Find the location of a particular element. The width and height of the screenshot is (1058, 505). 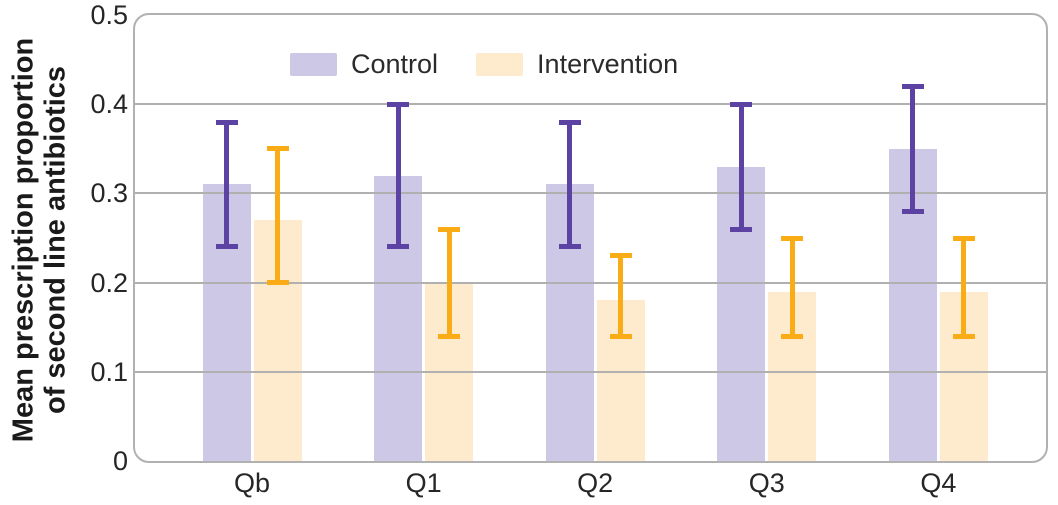

legend-entry-intervention: Intervention is located at coordinates (577, 64).